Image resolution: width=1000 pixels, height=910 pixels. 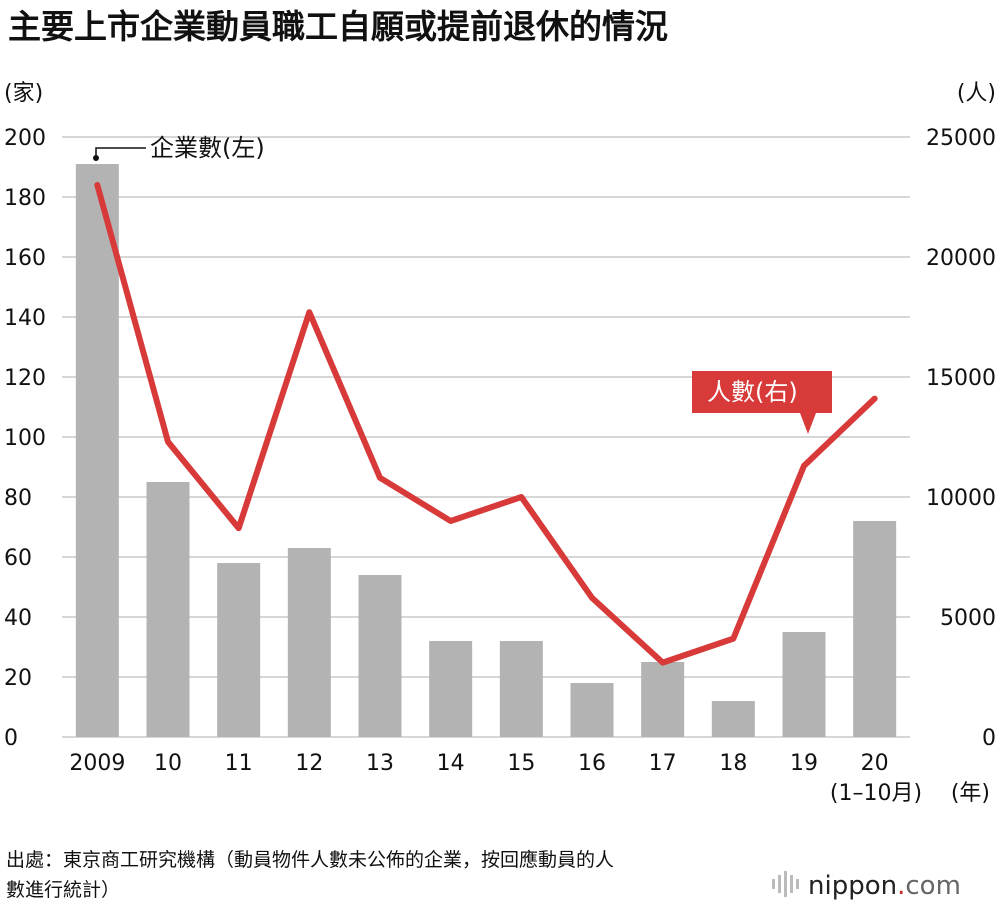 I want to click on brand-wordmark: nippon.com, so click(x=884, y=886).